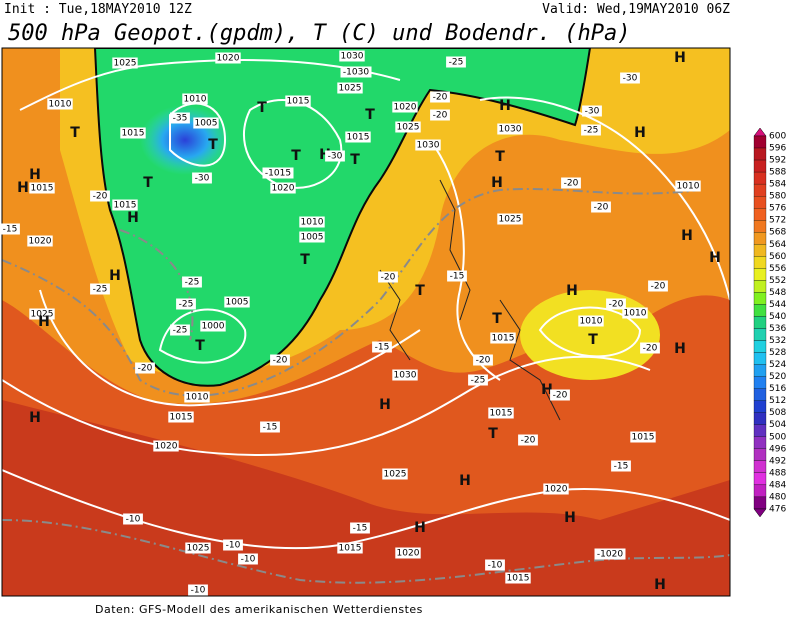 Image resolution: width=790 pixels, height=619 pixels. Describe the element at coordinates (688, 187) in the screenshot. I see `pressure-label: 1010` at that location.